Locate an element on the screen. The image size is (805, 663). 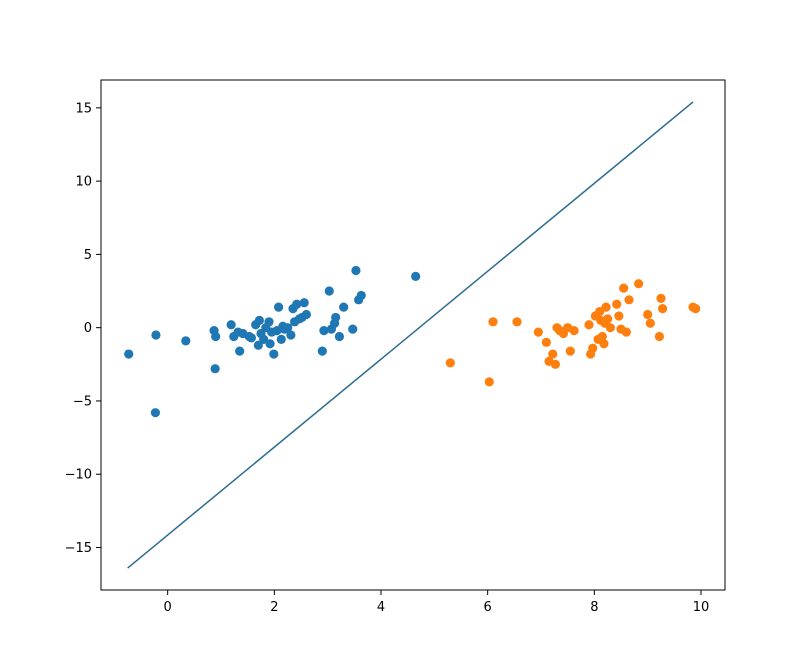
x-tick-label: 2 is located at coordinates (274, 607).